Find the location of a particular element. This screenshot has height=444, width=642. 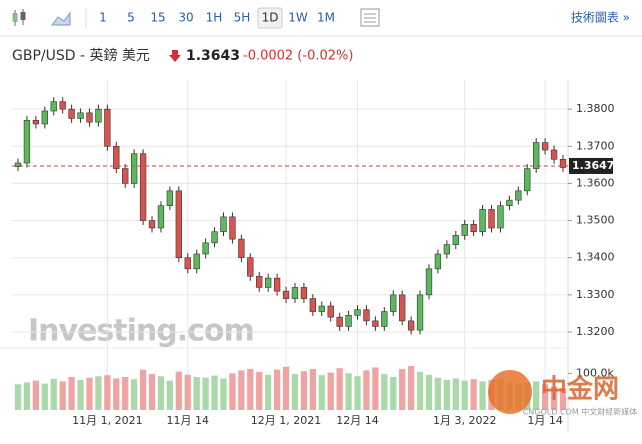

interval-button: 15 is located at coordinates (157, 18).